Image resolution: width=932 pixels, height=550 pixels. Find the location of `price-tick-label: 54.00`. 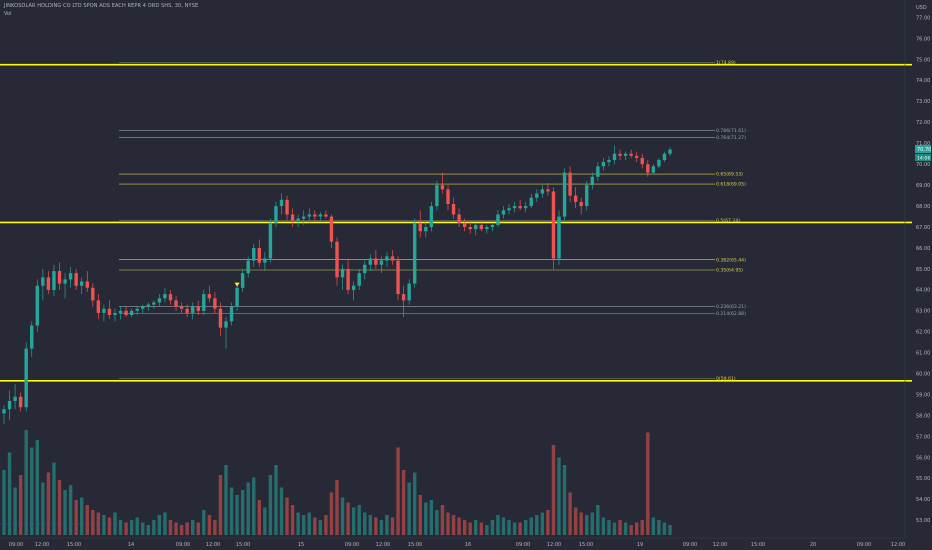

price-tick-label: 54.00 is located at coordinates (923, 500).